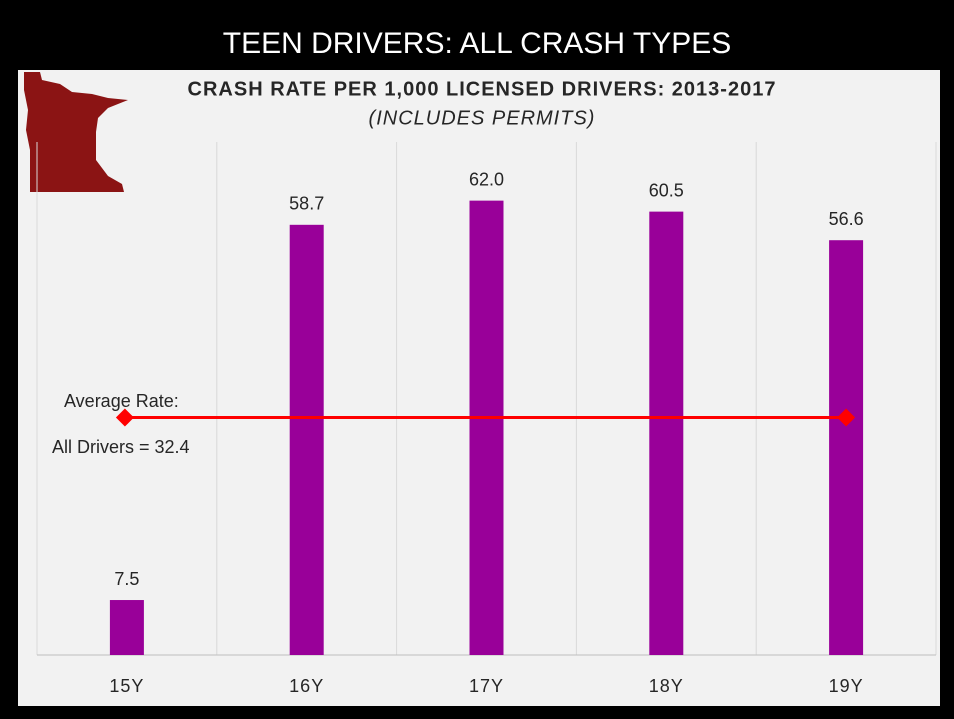  I want to click on heading: TEEN DRIVERS: ALL CRASH TYPES, so click(477, 43).